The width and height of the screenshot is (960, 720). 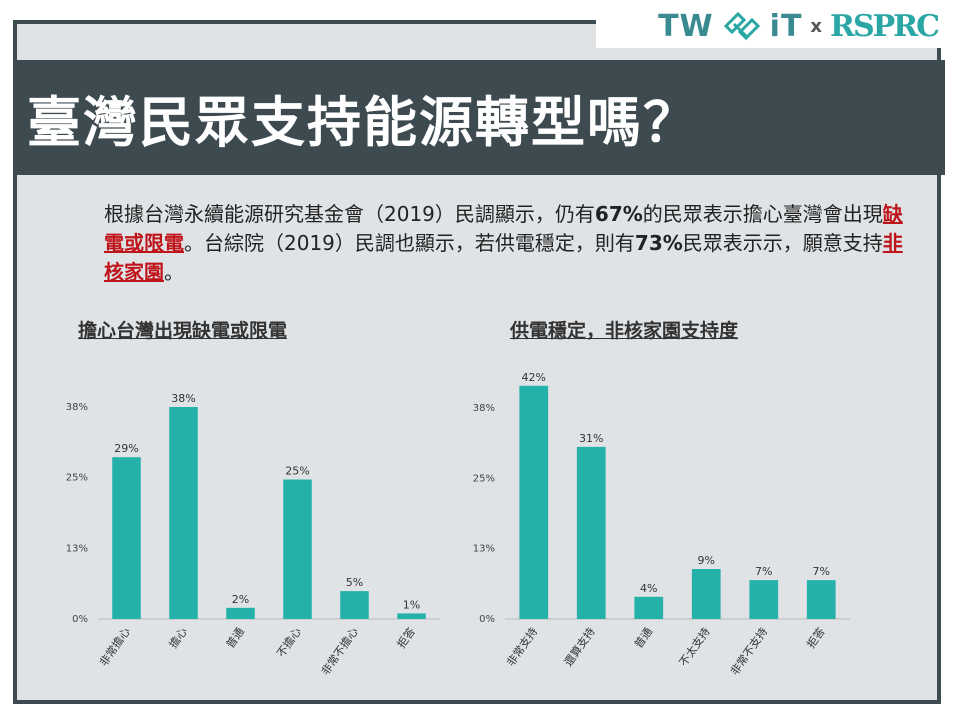 What do you see at coordinates (126, 448) in the screenshot?
I see `data-label: 29%` at bounding box center [126, 448].